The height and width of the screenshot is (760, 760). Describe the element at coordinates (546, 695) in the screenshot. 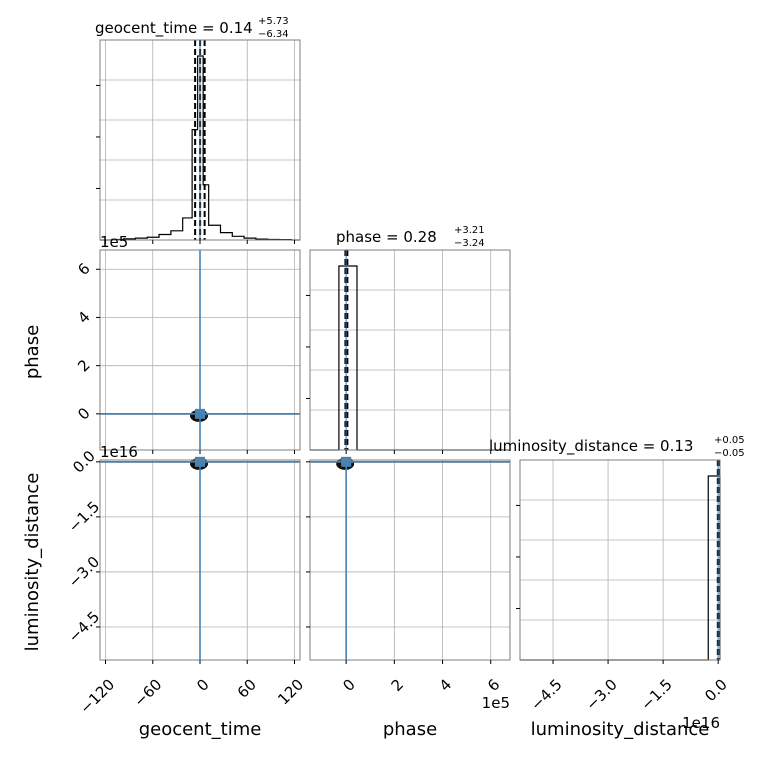

I see `xtick-label-luminosity-distance: −4.5` at that location.